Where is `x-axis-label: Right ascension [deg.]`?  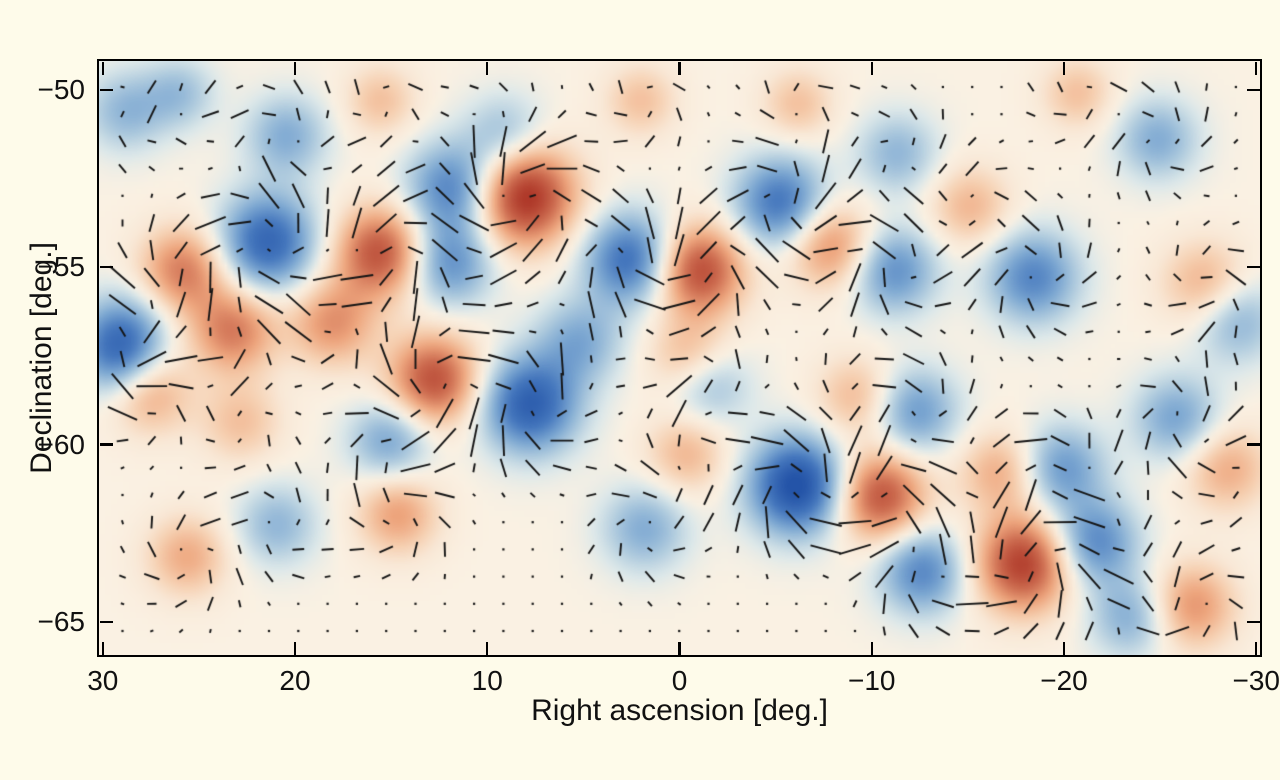 x-axis-label: Right ascension [deg.] is located at coordinates (679, 710).